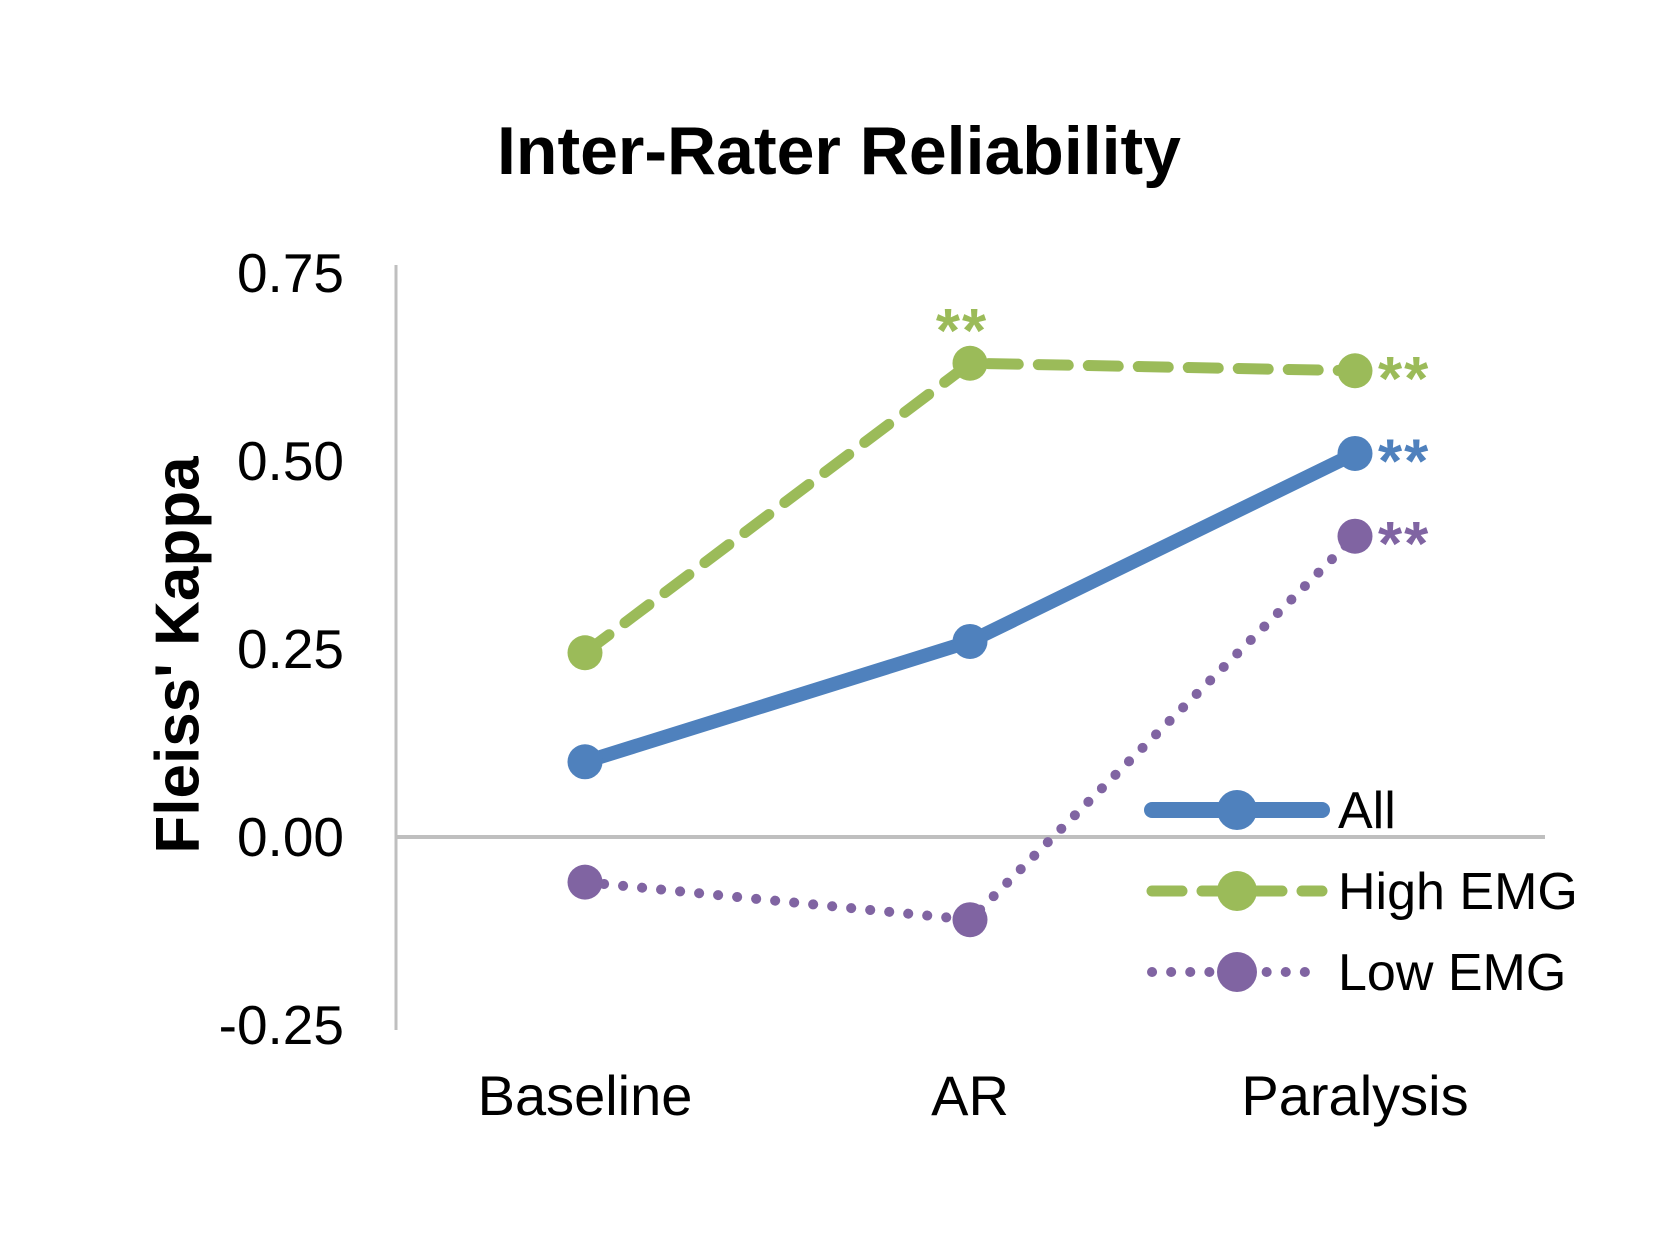 The image size is (1678, 1236). I want to click on x-tick-label-ar: AR, so click(970, 1095).